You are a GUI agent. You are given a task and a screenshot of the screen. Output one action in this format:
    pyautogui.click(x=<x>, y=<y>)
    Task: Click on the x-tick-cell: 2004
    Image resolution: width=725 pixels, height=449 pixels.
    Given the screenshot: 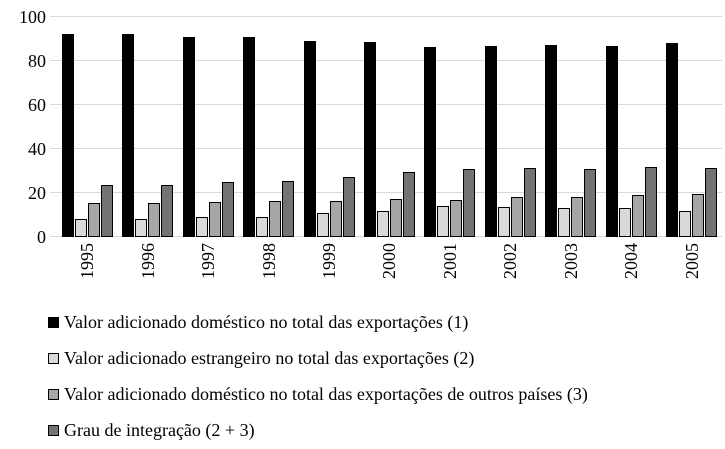 What is the action you would take?
    pyautogui.click(x=631, y=270)
    